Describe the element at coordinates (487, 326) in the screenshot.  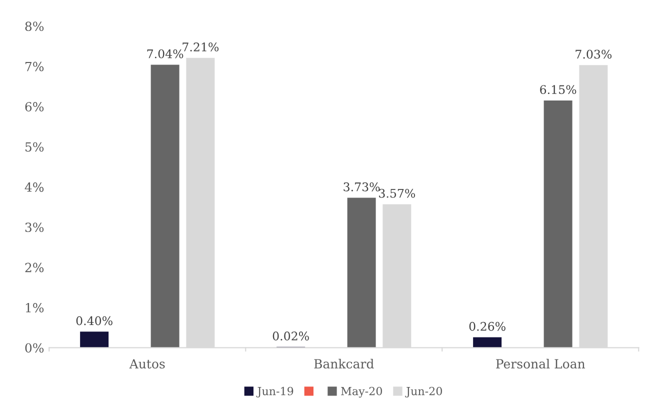
I see `data-label: 0.26%` at that location.